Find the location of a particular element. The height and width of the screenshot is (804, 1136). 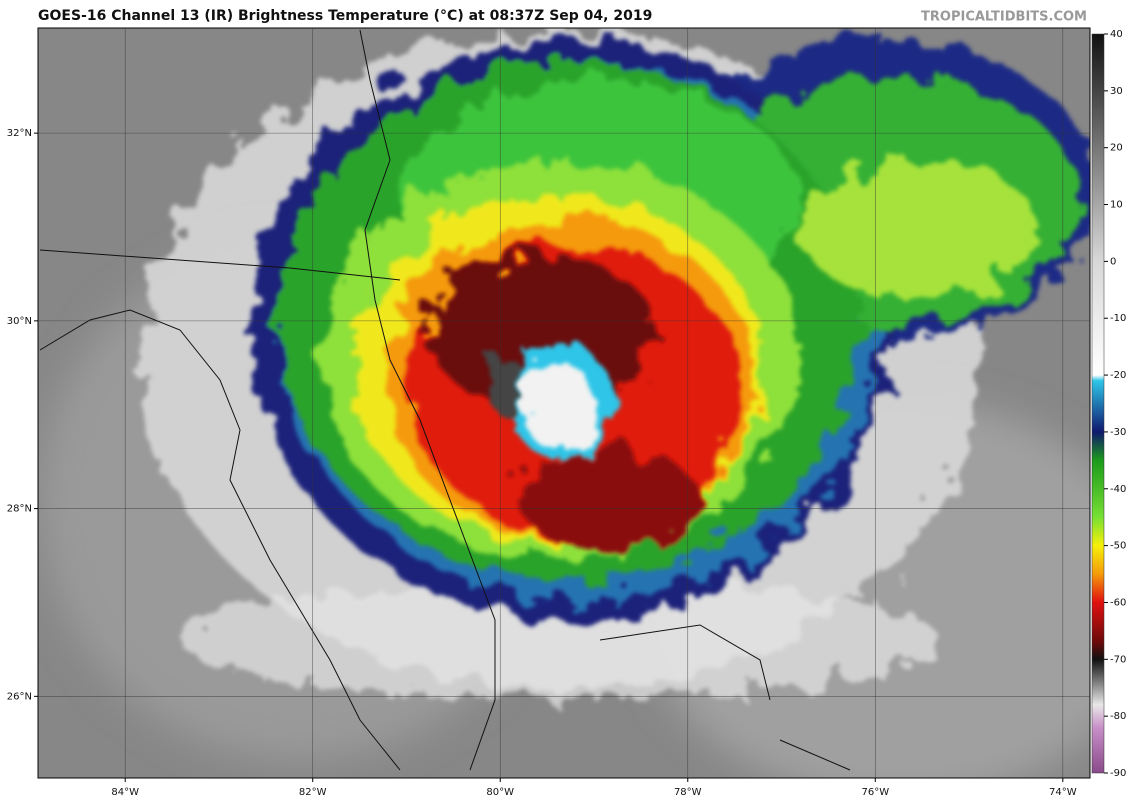

colorbar-label: -50 is located at coordinates (1118, 546).